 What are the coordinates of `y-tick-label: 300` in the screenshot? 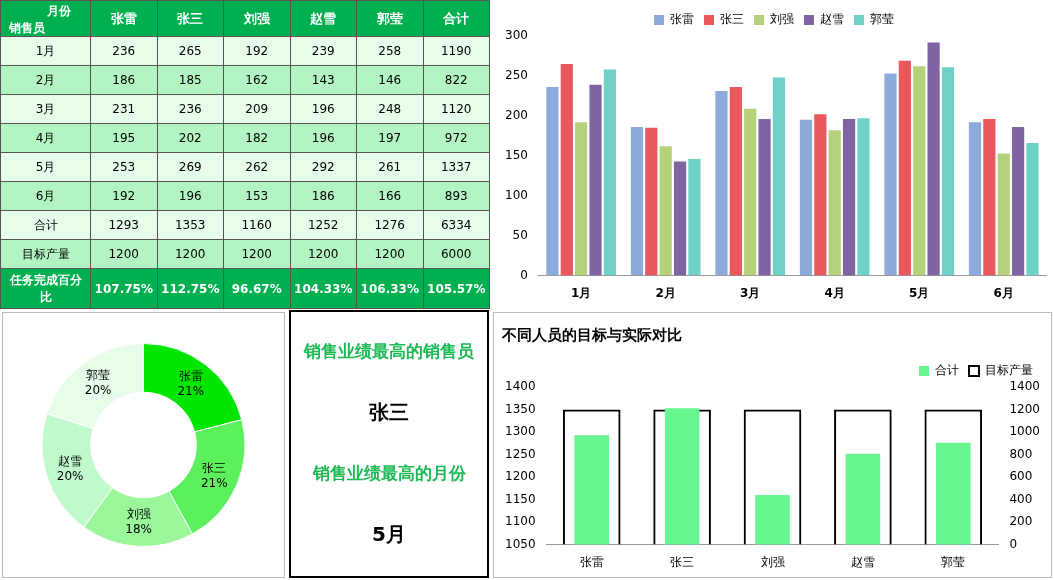 It's located at (516, 35).